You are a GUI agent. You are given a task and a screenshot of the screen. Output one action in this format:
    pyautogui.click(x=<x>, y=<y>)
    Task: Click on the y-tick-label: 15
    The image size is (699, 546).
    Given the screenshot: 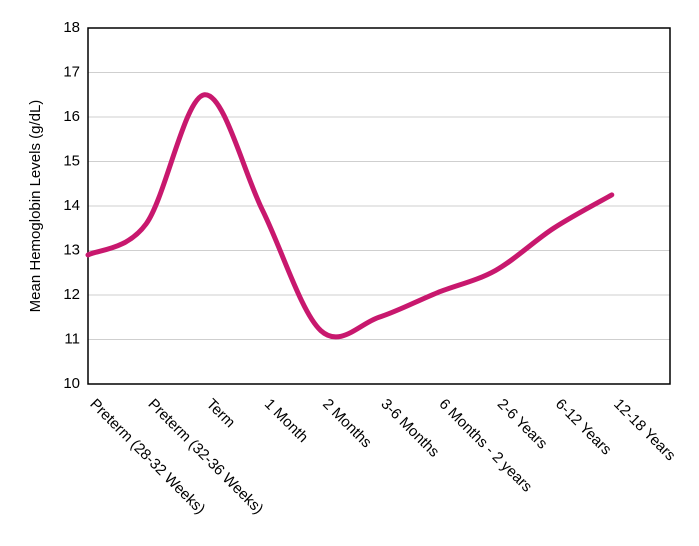 What is the action you would take?
    pyautogui.click(x=71, y=160)
    